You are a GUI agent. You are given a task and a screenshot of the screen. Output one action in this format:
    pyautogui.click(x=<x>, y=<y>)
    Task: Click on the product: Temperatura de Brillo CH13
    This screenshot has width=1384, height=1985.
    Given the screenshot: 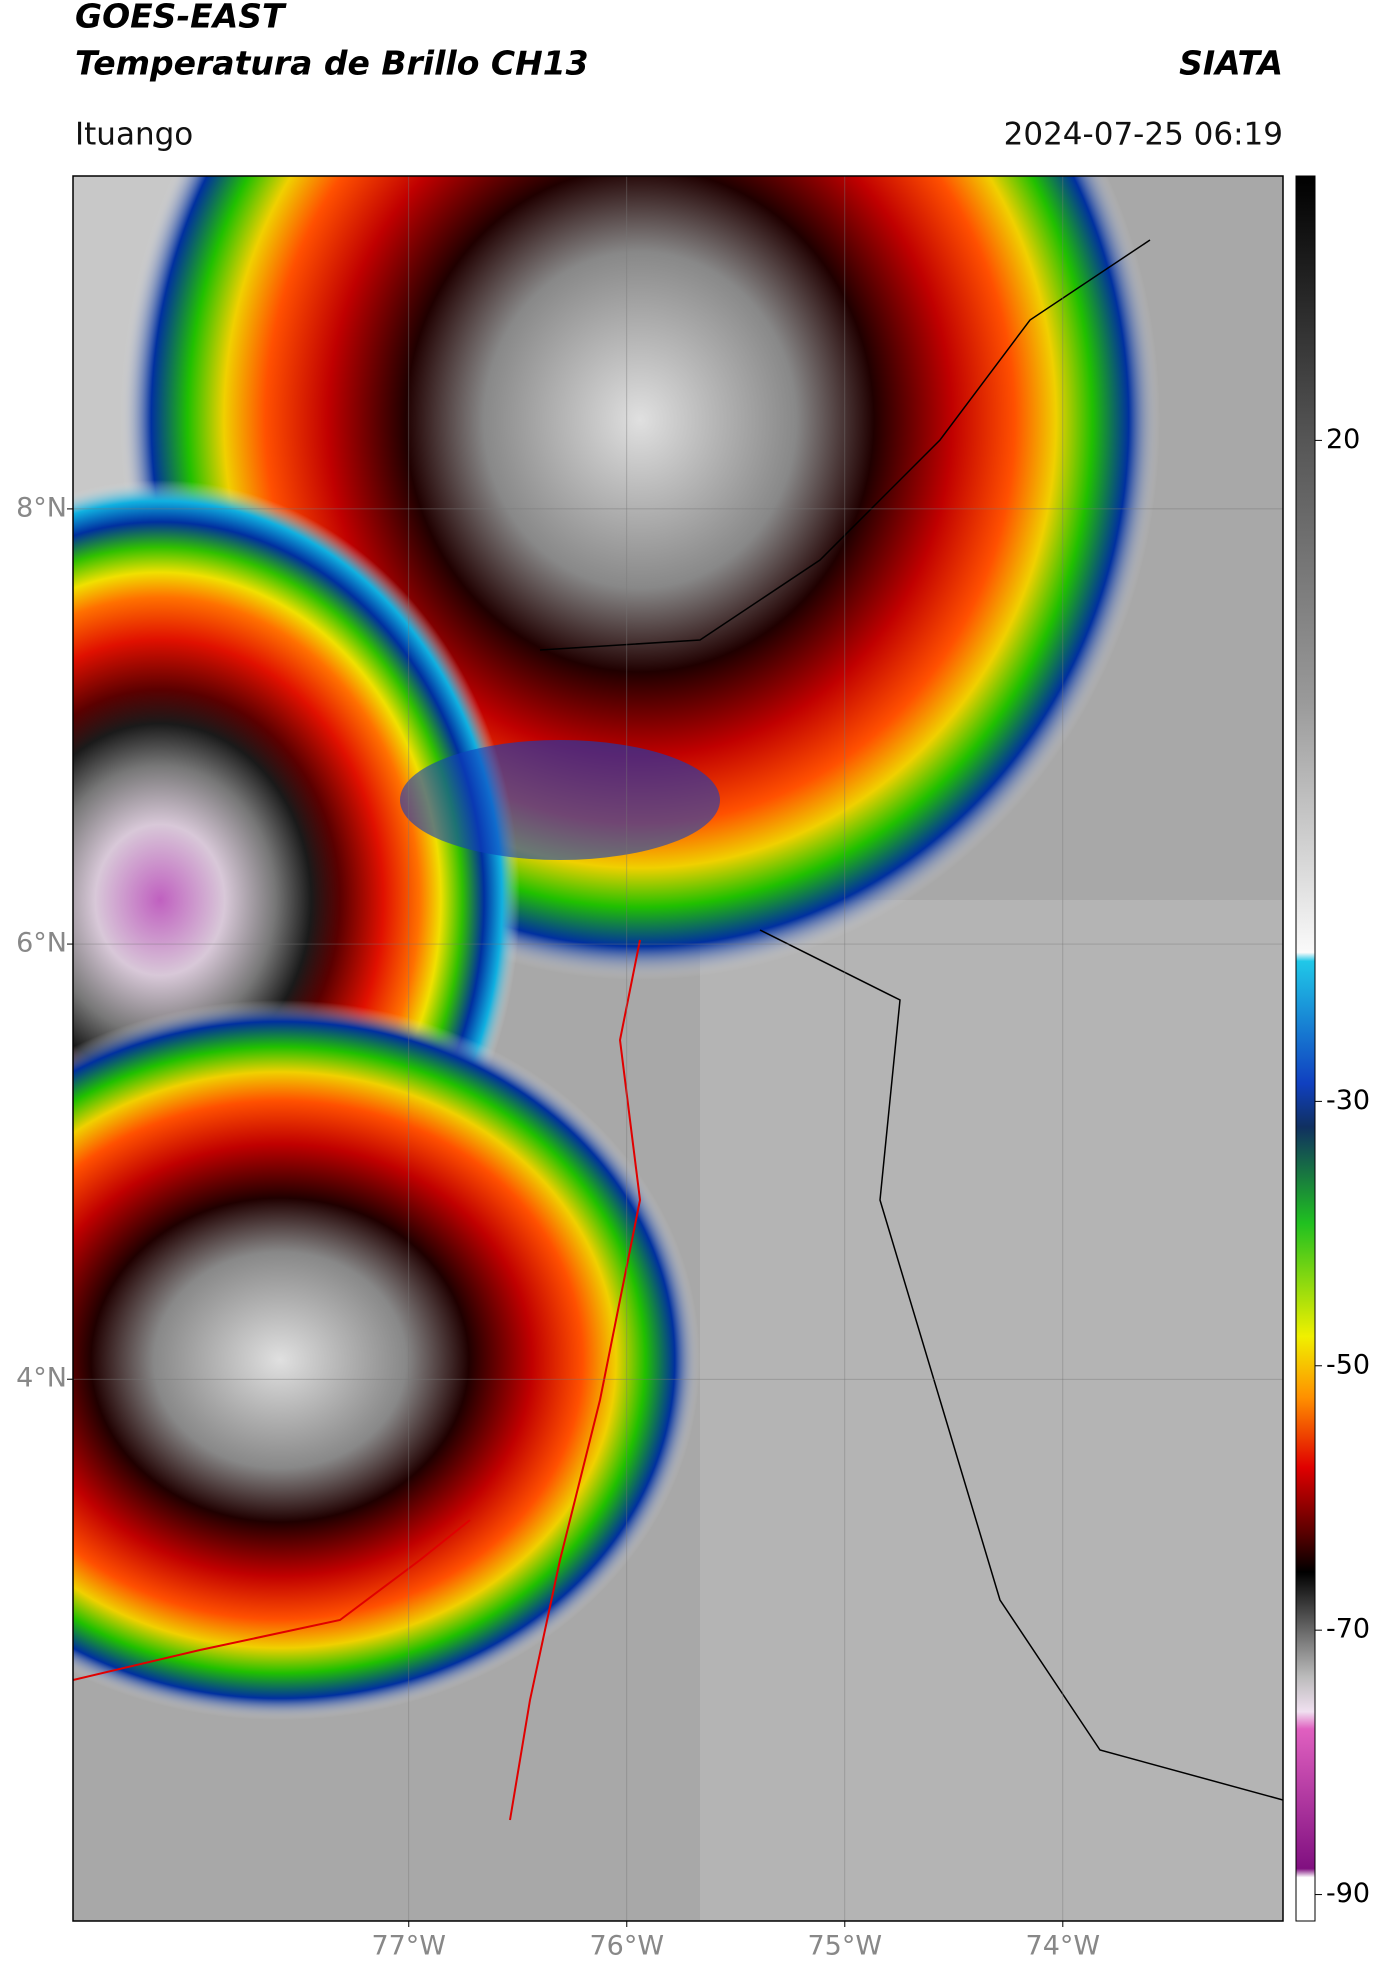 What is the action you would take?
    pyautogui.click(x=332, y=63)
    